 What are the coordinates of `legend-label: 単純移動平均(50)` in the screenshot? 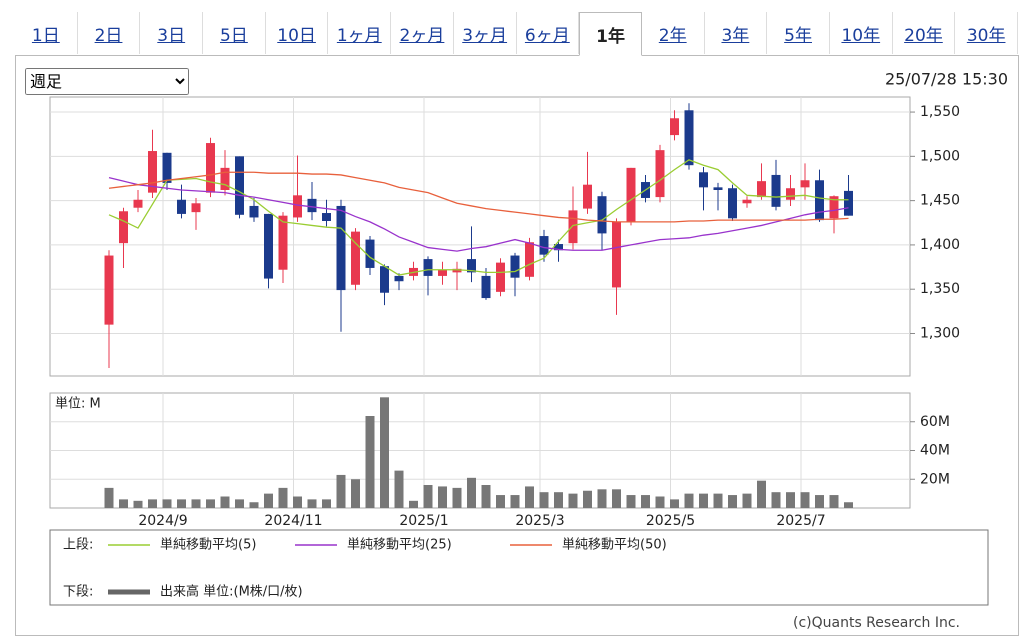 It's located at (614, 545).